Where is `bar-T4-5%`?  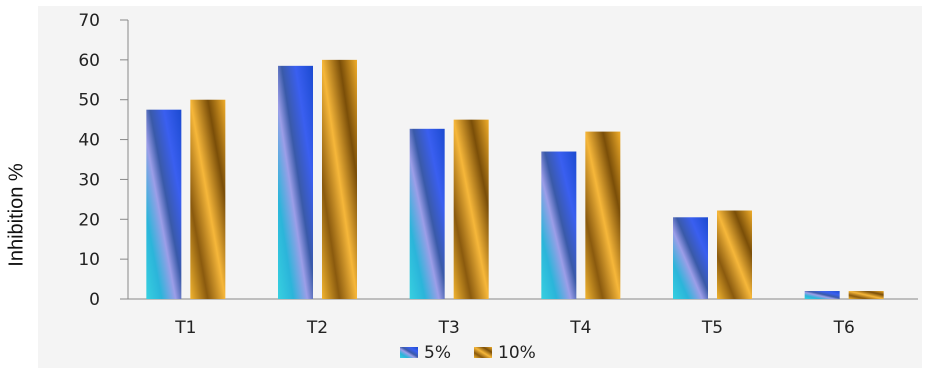
bar-T4-5% is located at coordinates (559, 225).